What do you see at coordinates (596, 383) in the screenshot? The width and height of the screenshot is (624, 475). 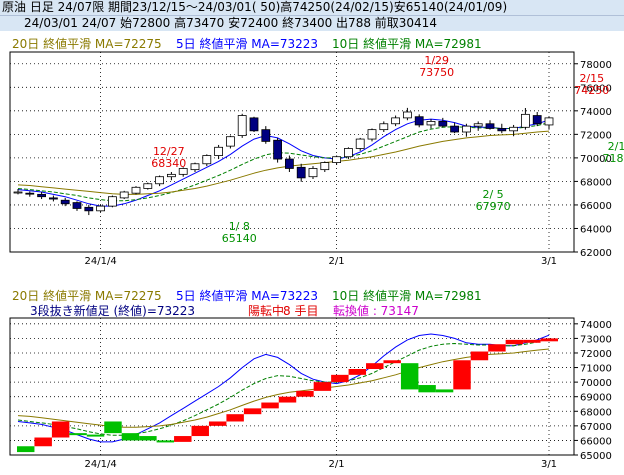 I see `brick-y-tick-label: 70000` at bounding box center [596, 383].